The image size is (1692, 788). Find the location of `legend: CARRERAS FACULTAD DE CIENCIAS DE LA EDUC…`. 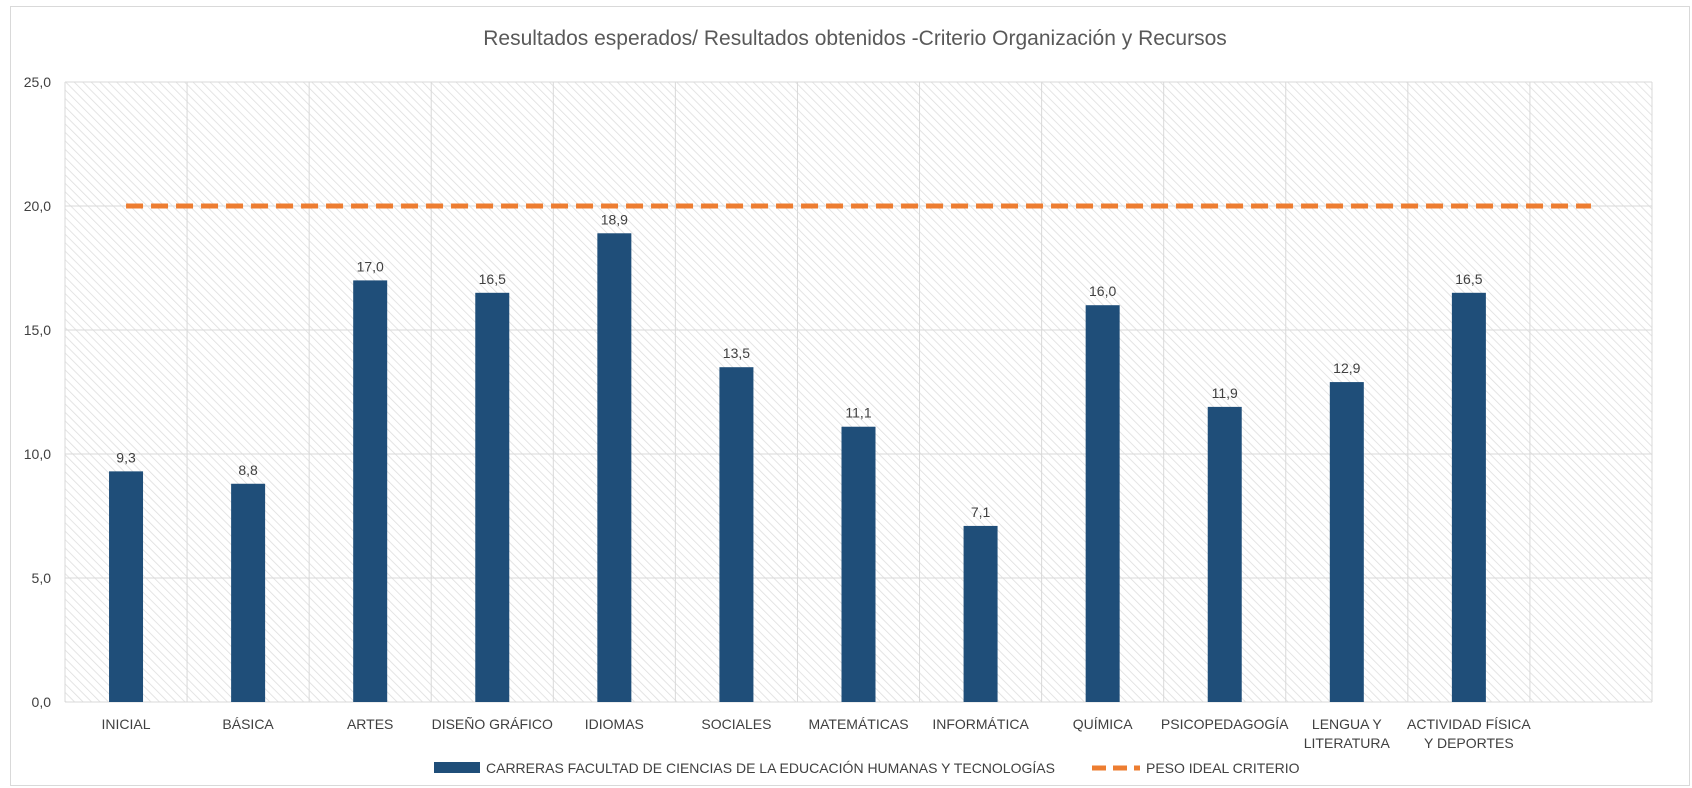

legend: CARRERAS FACULTAD DE CIENCIAS DE LA EDUC… is located at coordinates (867, 768).